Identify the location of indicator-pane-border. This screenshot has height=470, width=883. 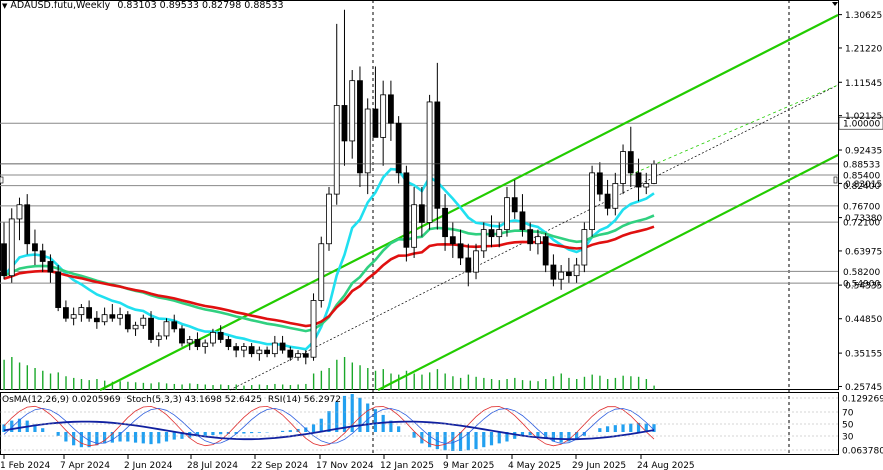
(419, 423).